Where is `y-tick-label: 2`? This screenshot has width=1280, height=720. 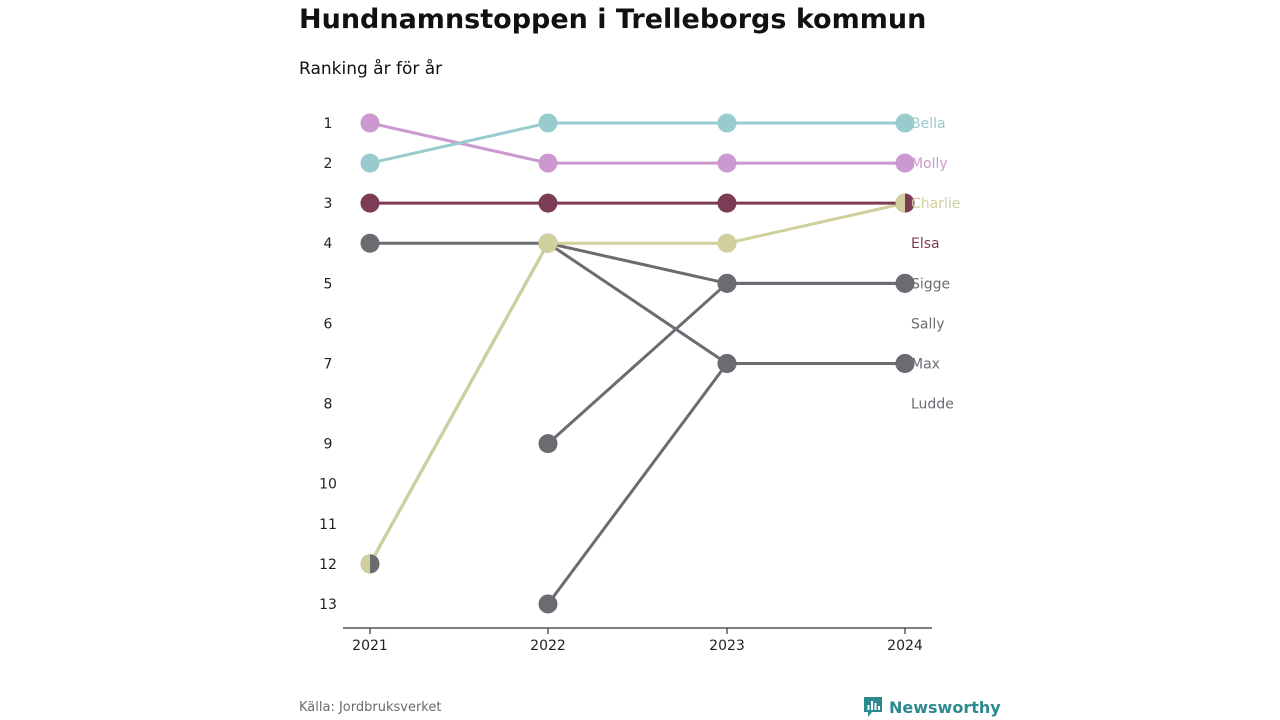
y-tick-label: 2 is located at coordinates (328, 164).